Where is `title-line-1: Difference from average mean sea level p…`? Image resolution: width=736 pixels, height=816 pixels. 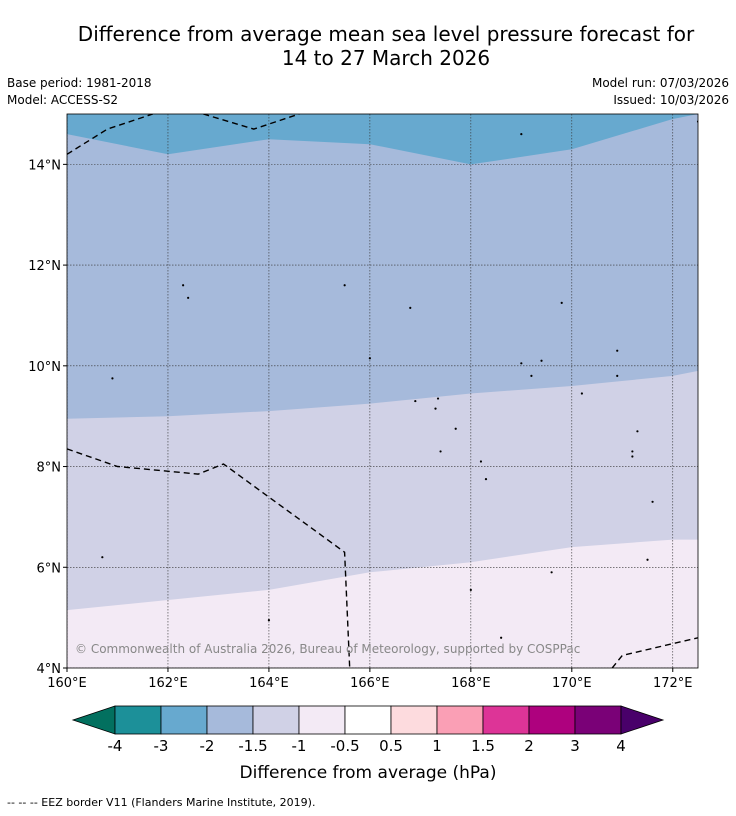 title-line-1: Difference from average mean sea level p… is located at coordinates (386, 34).